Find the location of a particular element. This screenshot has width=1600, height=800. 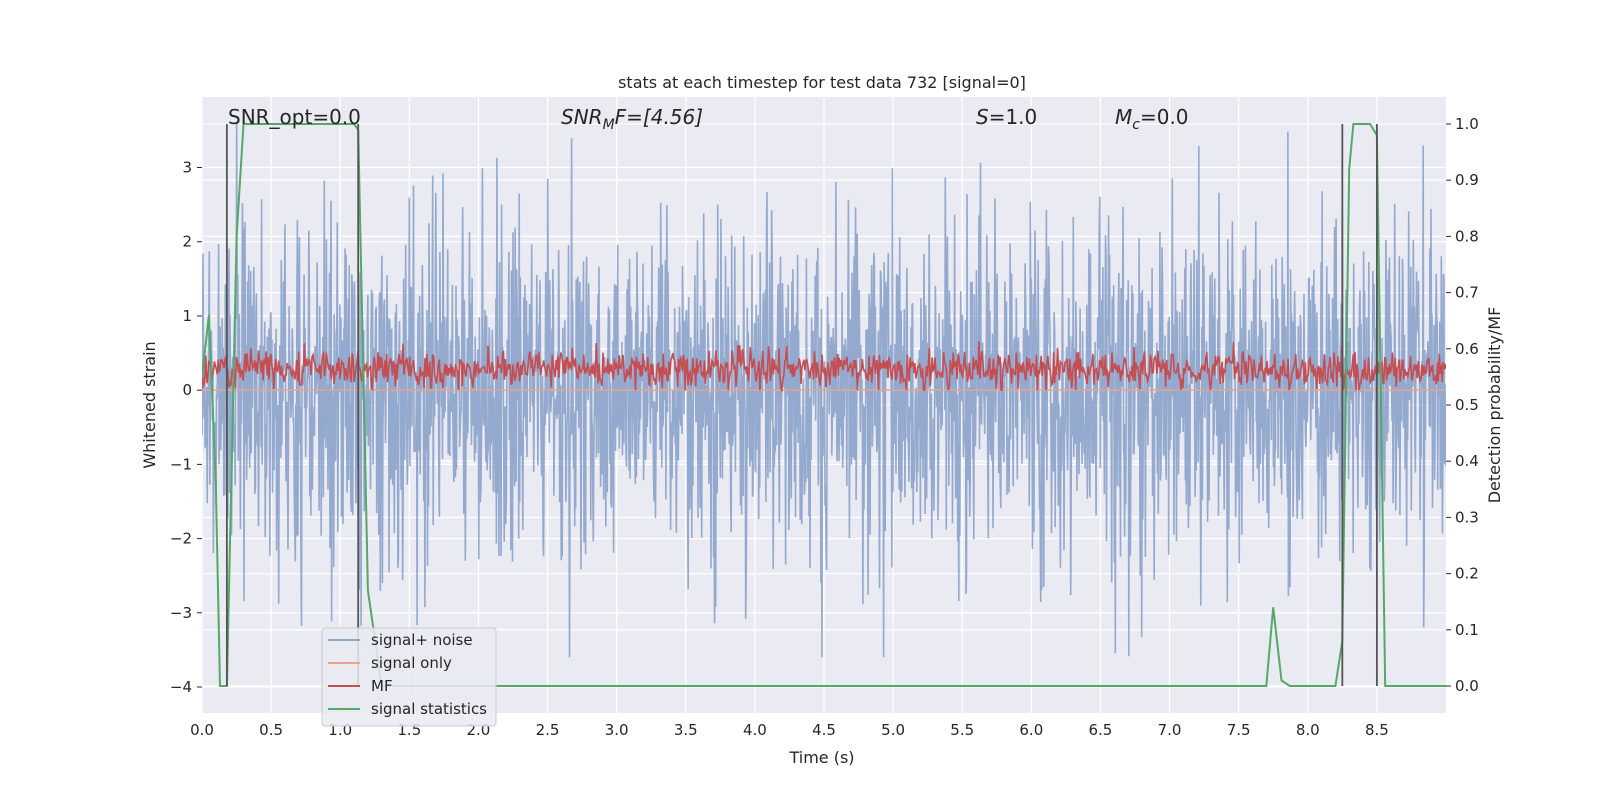

y2-tick-label: 0.8 is located at coordinates (1467, 236).